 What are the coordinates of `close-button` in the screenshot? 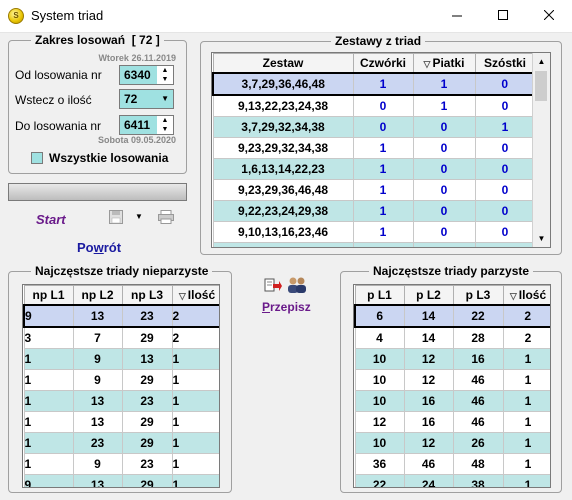 It's located at (549, 16).